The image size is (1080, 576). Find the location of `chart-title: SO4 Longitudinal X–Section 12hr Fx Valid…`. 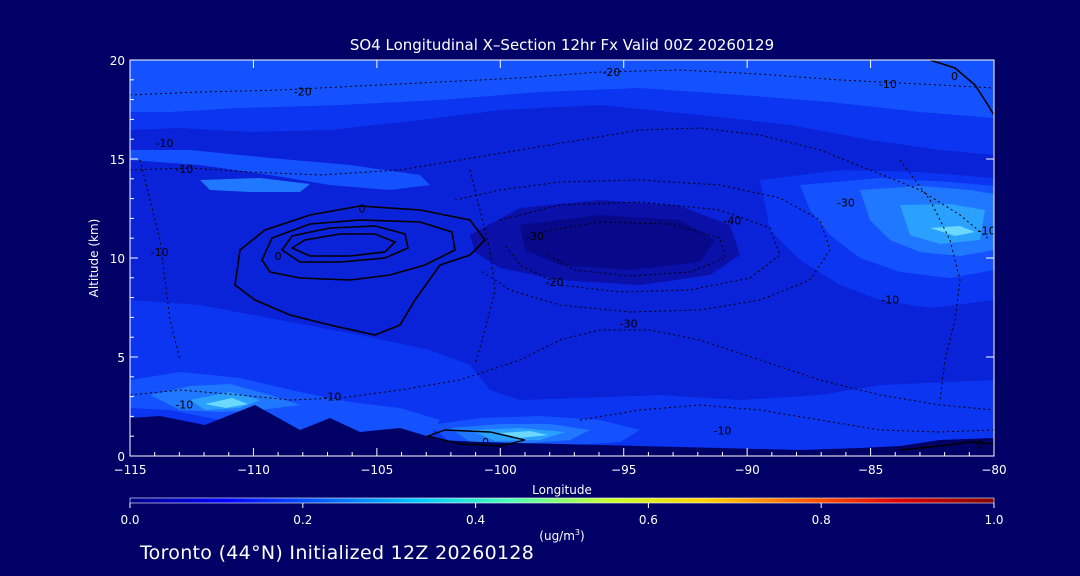

chart-title: SO4 Longitudinal X–Section 12hr Fx Valid… is located at coordinates (562, 45).